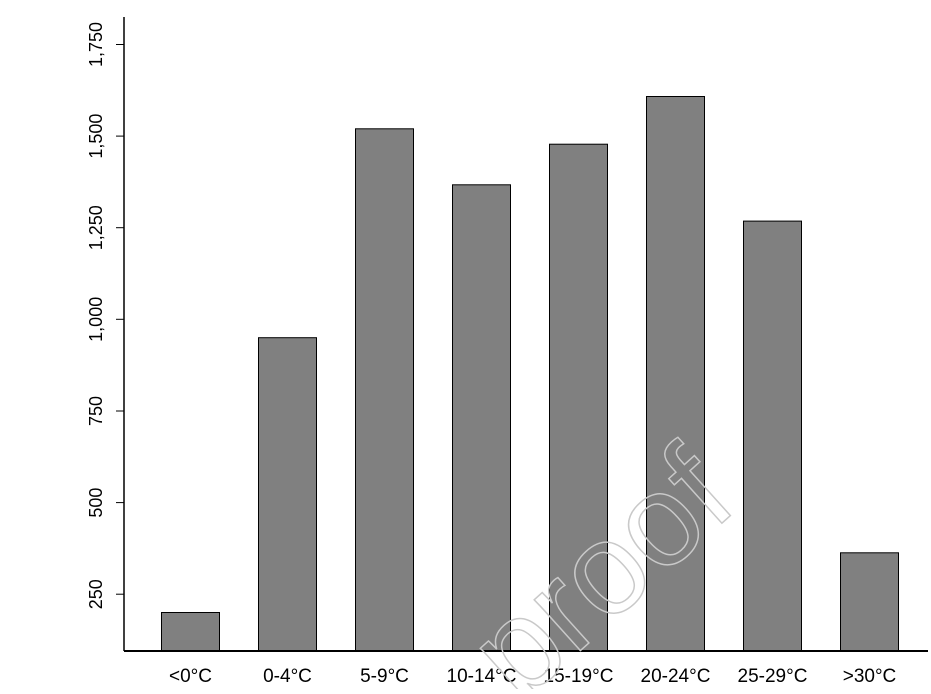 Image resolution: width=931 pixels, height=694 pixels. What do you see at coordinates (96, 594) in the screenshot?
I see `y-tick-label-0: 250` at bounding box center [96, 594].